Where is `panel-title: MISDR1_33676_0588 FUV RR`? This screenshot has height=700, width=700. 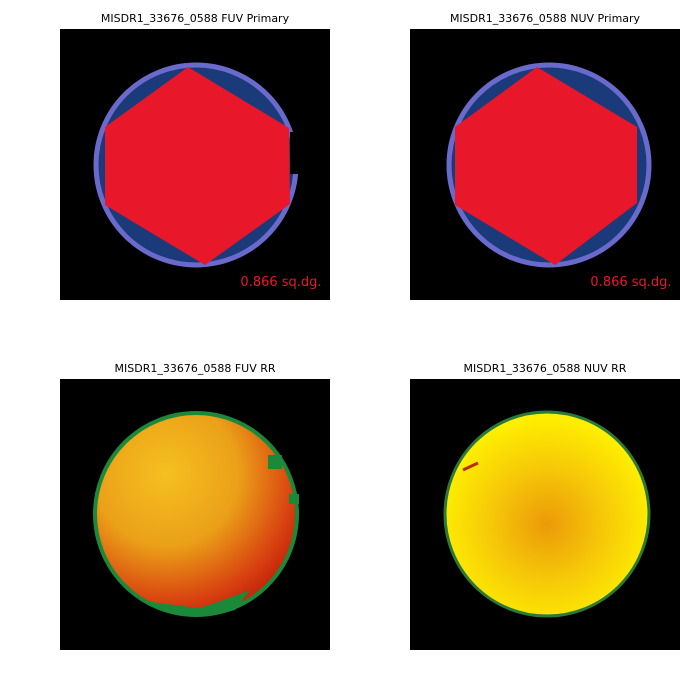
panel-title: MISDR1_33676_0588 FUV RR is located at coordinates (195, 368).